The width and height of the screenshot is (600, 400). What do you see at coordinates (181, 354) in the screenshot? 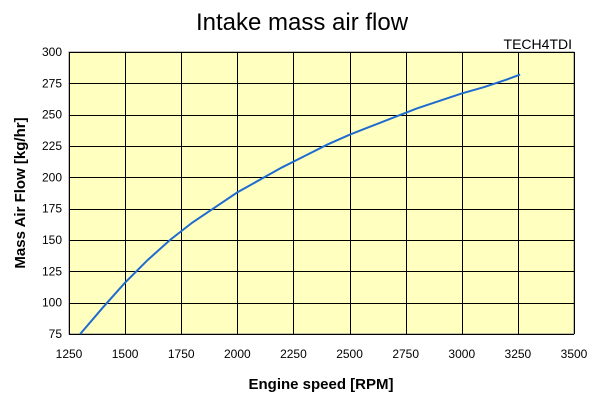
I see `x-tick-label: 1750` at bounding box center [181, 354].